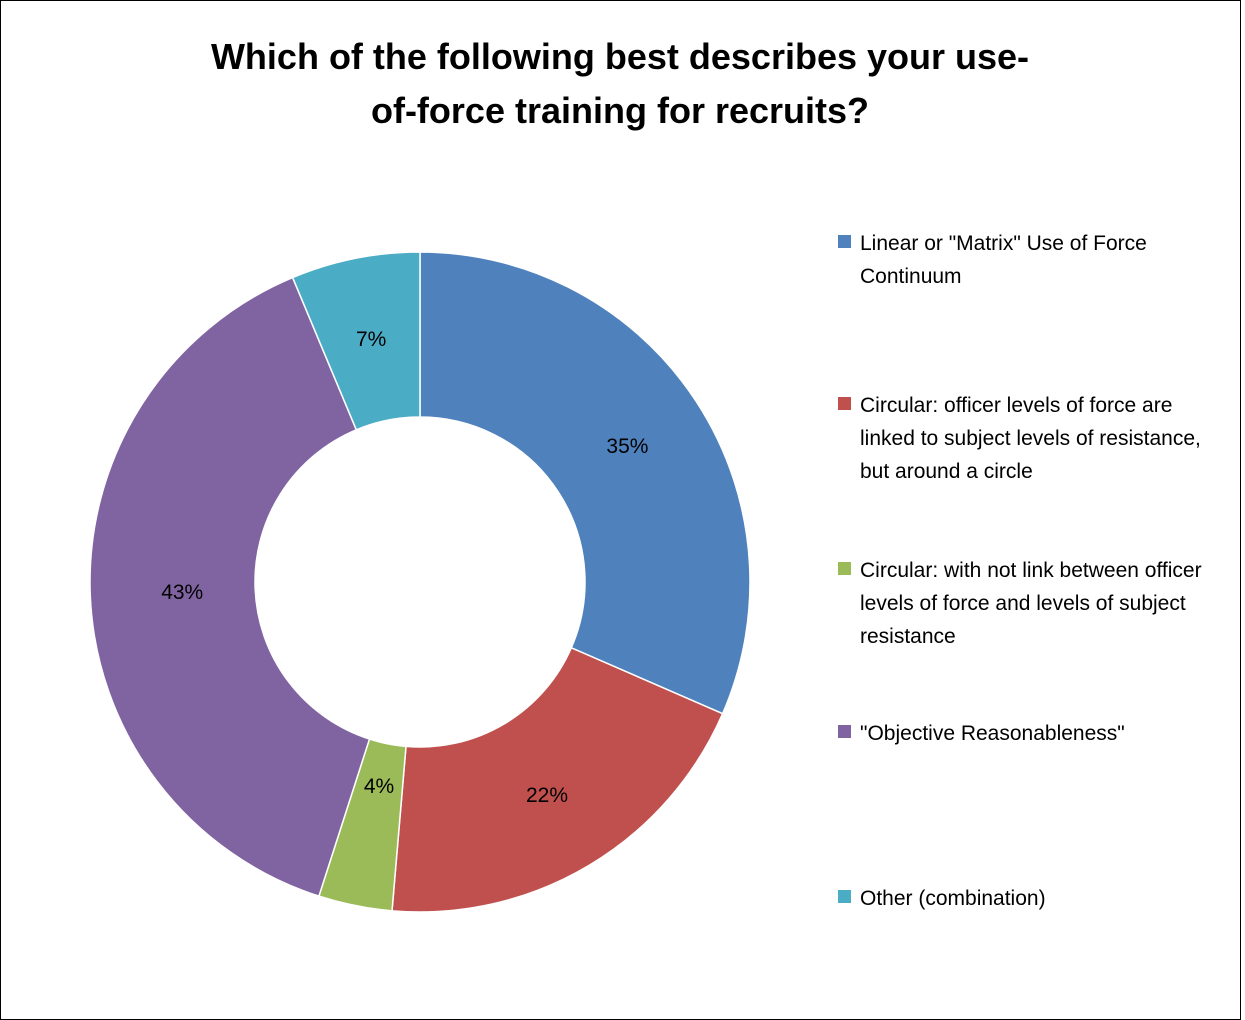 This screenshot has width=1245, height=1020. I want to click on donut-slice-objective-reasonableness, so click(230, 587).